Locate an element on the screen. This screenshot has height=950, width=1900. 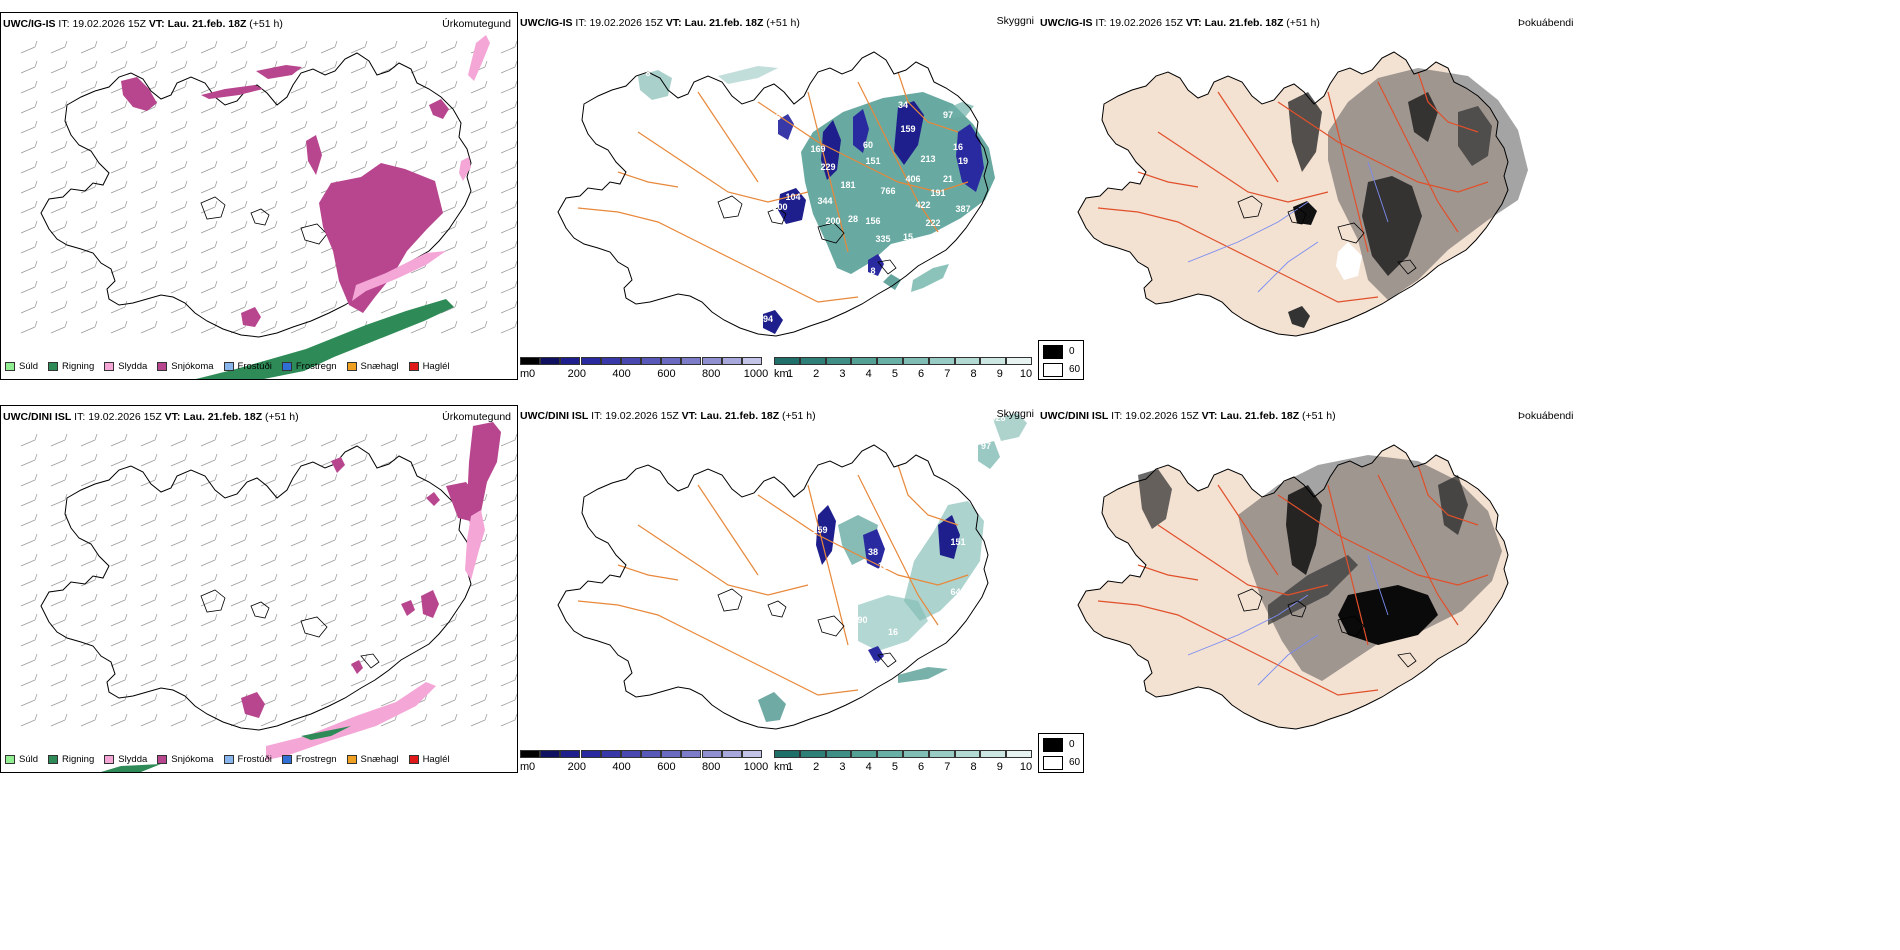
legend-item: Frostúði is located at coordinates (247, 759).